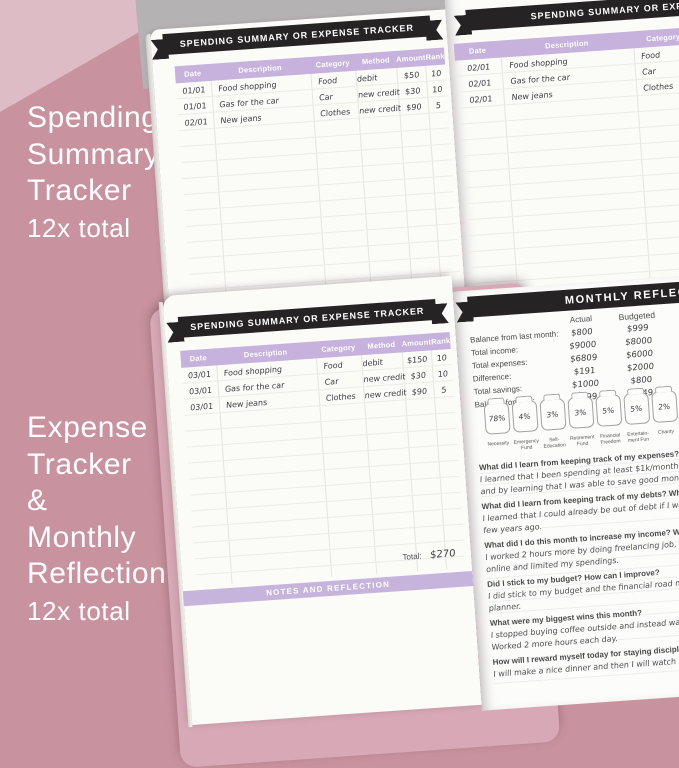 This screenshot has width=679, height=768. What do you see at coordinates (671, 311) in the screenshot?
I see `column-header-next: Ne` at bounding box center [671, 311].